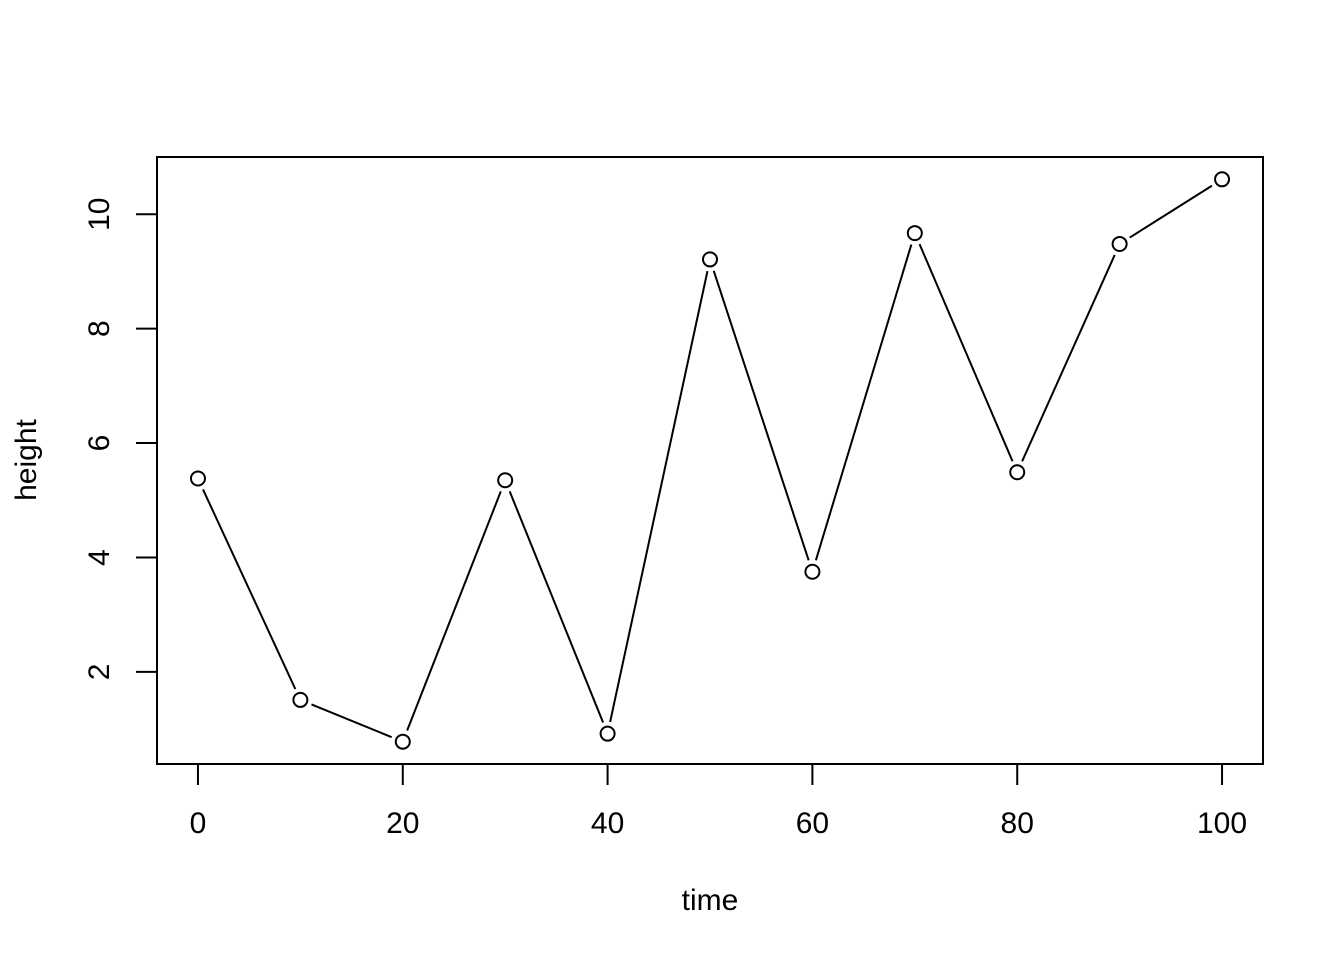 The width and height of the screenshot is (1344, 960). What do you see at coordinates (402, 823) in the screenshot?
I see `x-tick-label: 20` at bounding box center [402, 823].